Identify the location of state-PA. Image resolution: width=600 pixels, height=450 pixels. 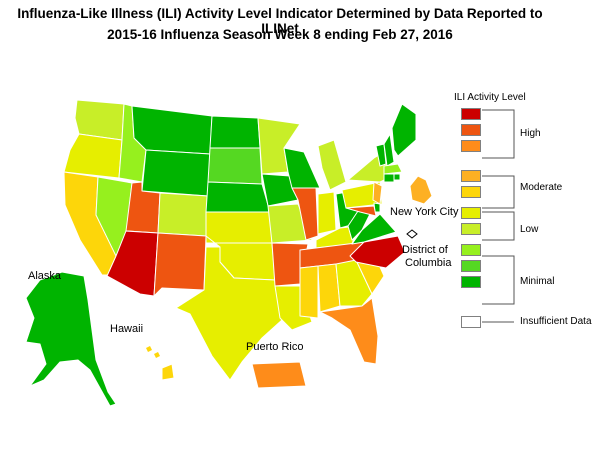
(362, 195).